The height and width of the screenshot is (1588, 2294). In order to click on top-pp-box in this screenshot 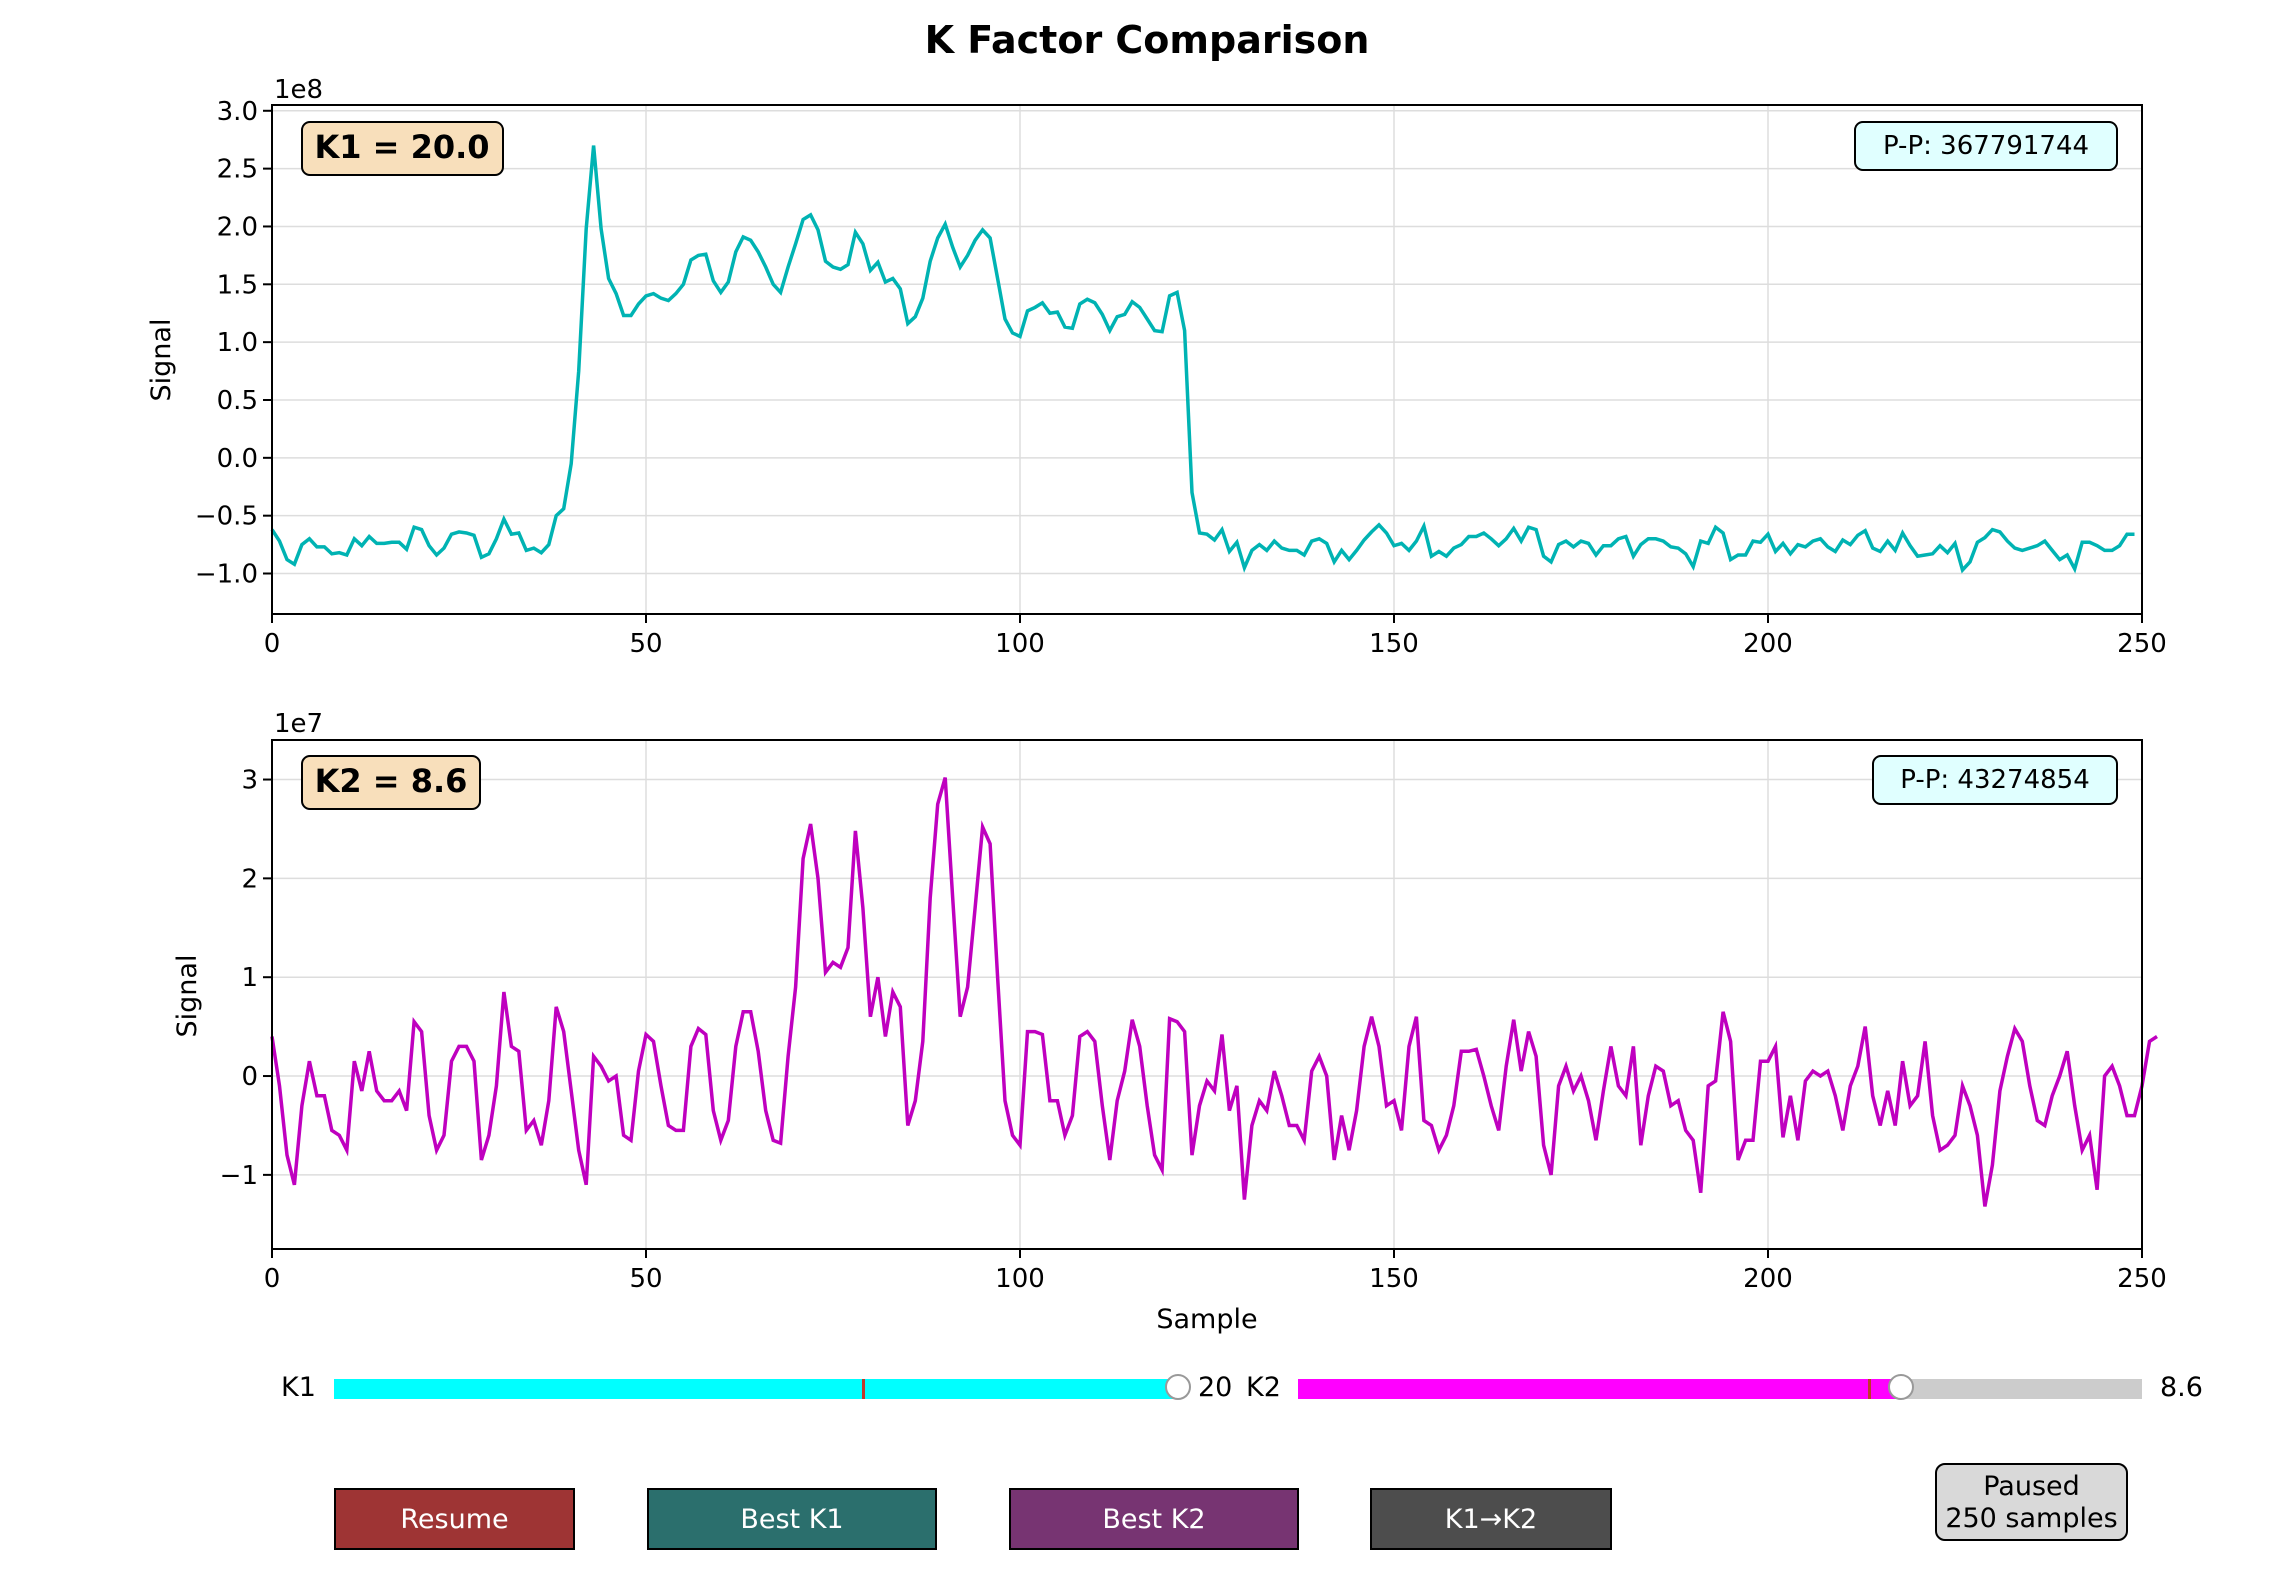, I will do `click(1986, 146)`.